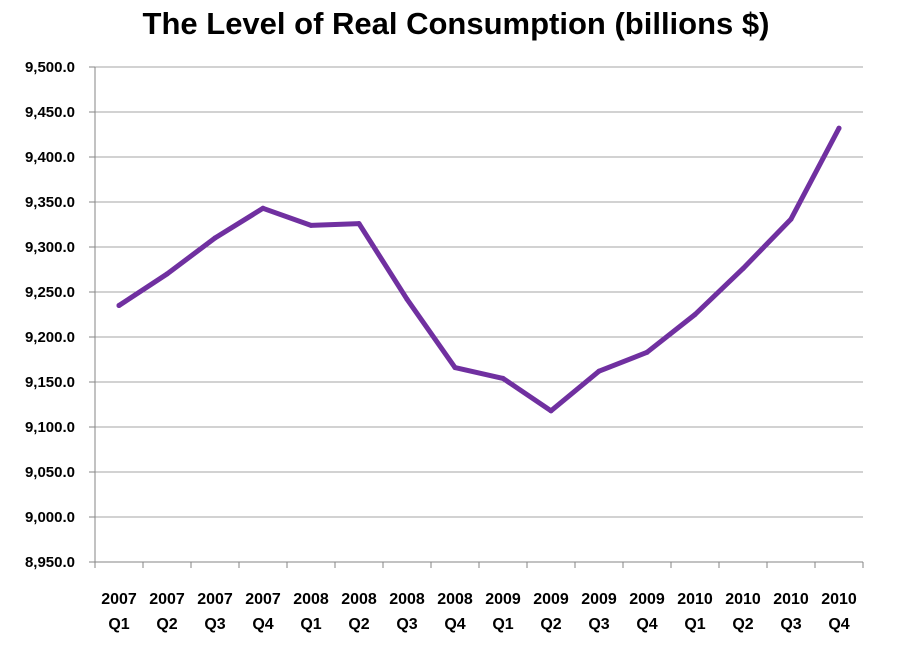 Image resolution: width=912 pixels, height=668 pixels. Describe the element at coordinates (50, 67) in the screenshot. I see `y-tick-label: 9,500.0` at that location.